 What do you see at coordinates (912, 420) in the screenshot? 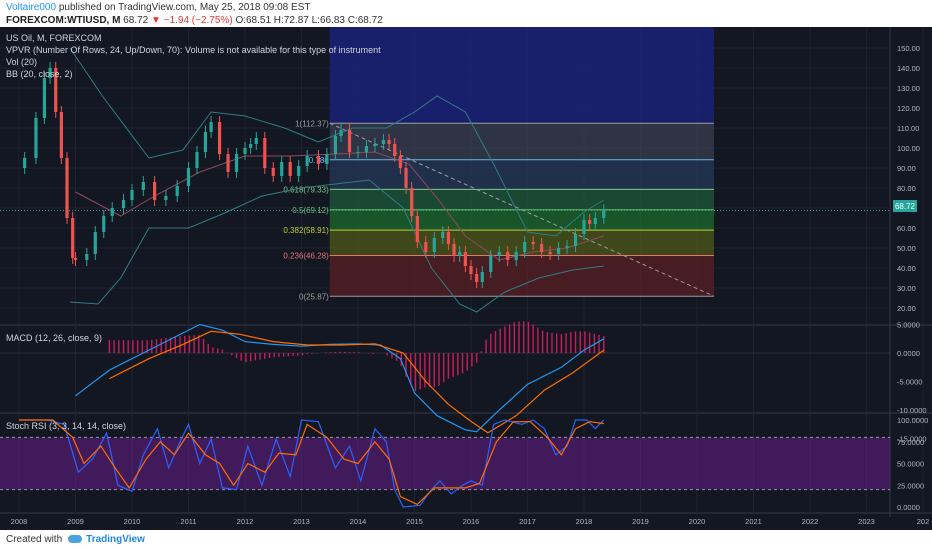
I see `stoch-tick-label: 100.0000` at bounding box center [912, 420].